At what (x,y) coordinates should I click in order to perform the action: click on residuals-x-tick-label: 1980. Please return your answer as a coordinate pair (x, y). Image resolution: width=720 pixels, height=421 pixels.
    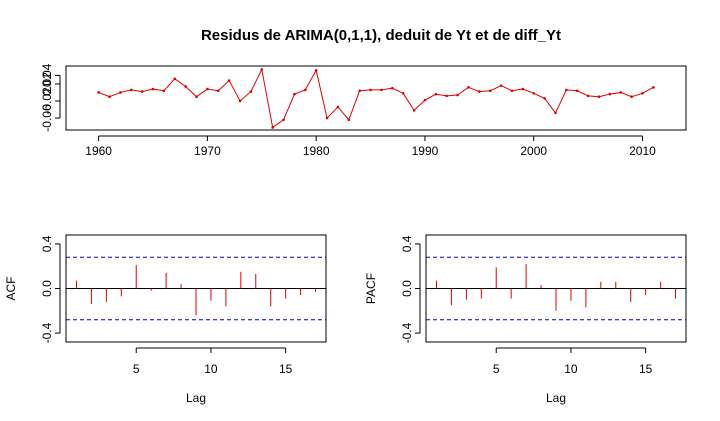
    Looking at the image, I should click on (316, 151).